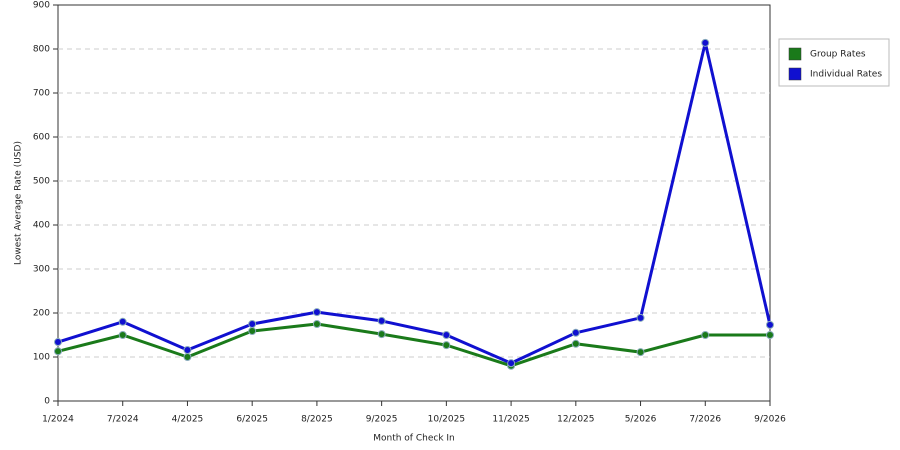 This screenshot has width=900, height=450. I want to click on legend-label: Group Rates, so click(838, 55).